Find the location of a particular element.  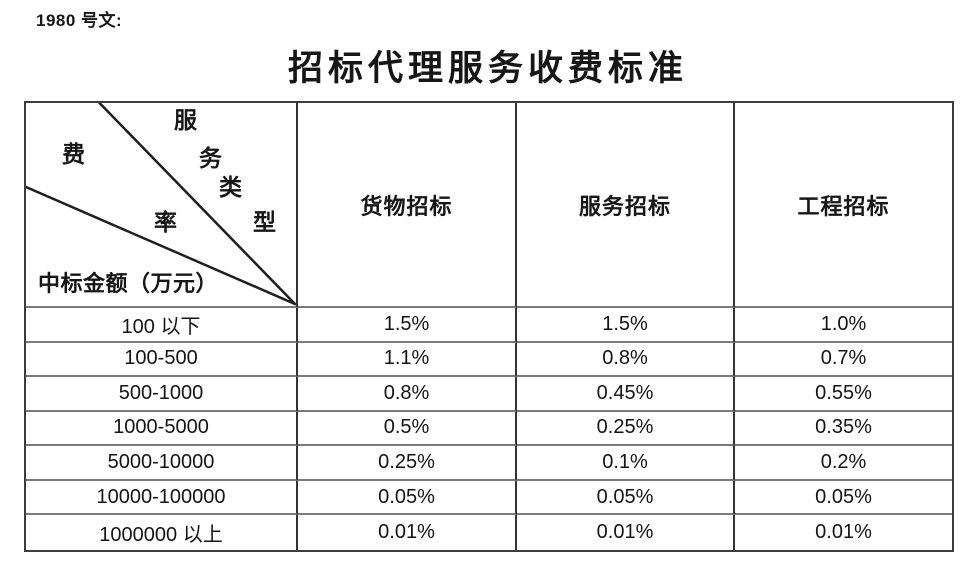

row-label: 100-500 is located at coordinates (162, 360).